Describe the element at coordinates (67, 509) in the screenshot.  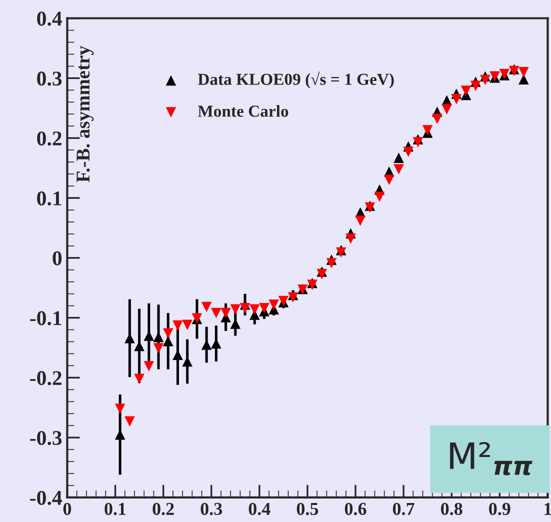
I see `x-tick-label: 0` at that location.